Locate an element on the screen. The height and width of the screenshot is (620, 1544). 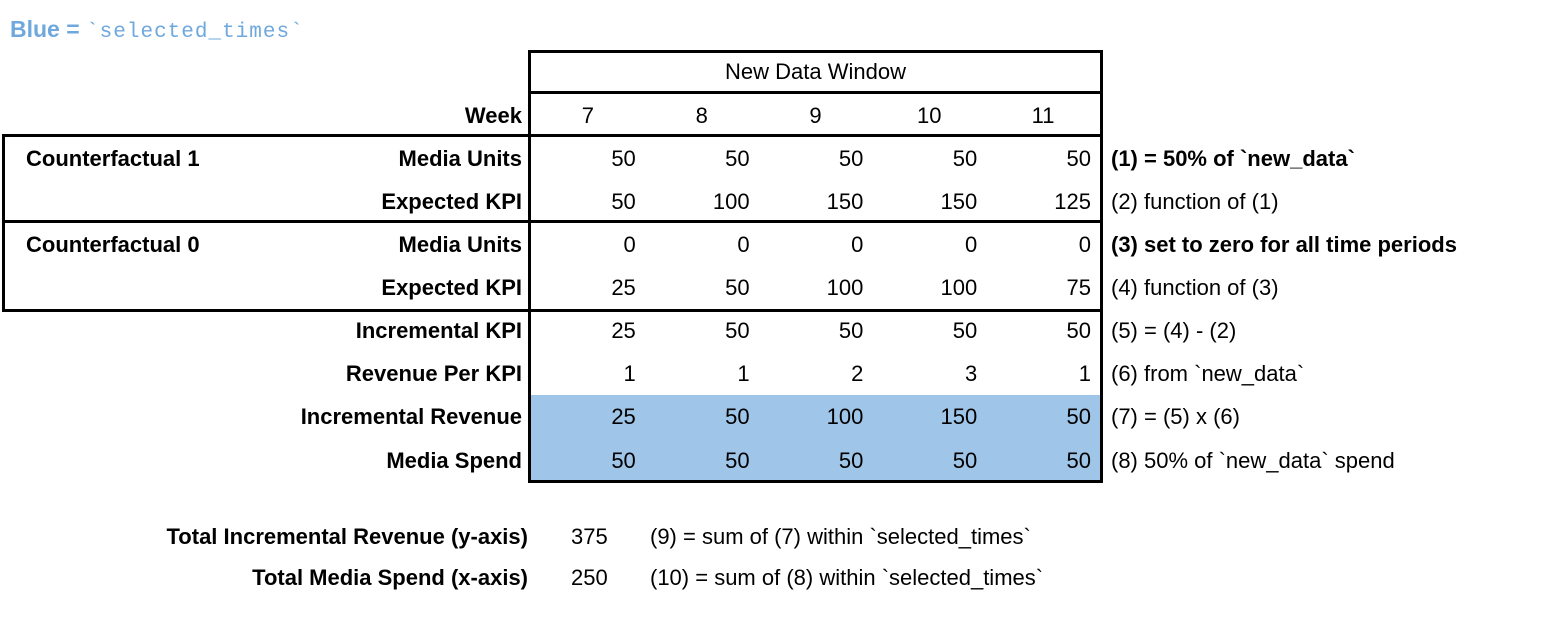
row-label: Revenue Per KPI is located at coordinates (433, 373).